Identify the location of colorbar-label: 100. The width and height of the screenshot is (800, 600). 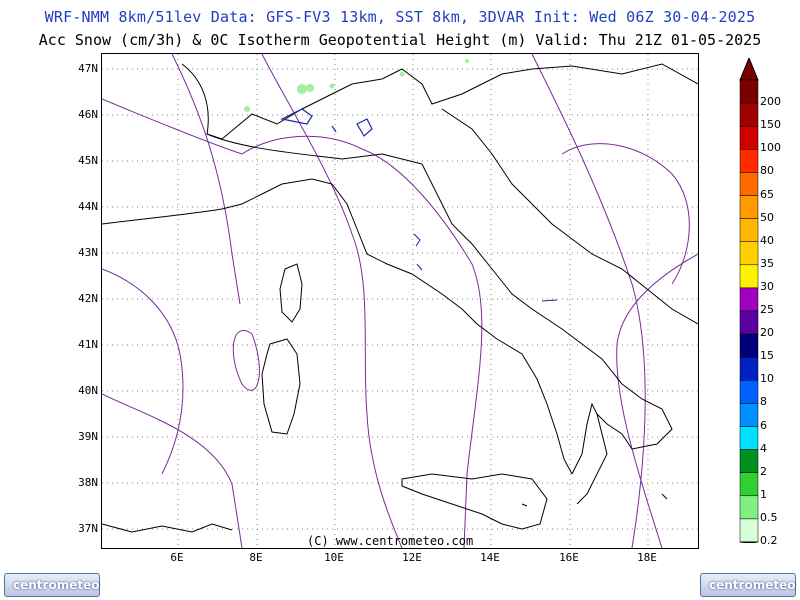
(770, 148).